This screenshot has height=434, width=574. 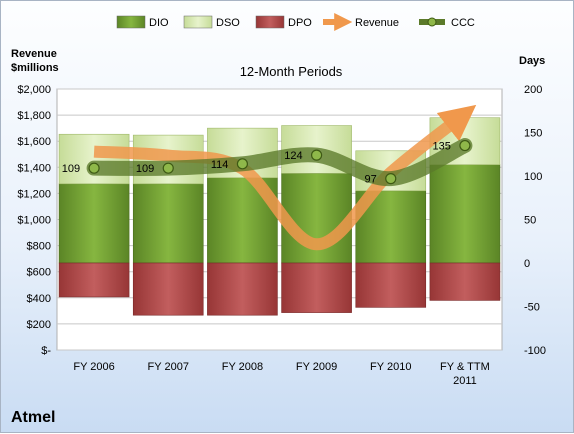 What do you see at coordinates (465, 381) in the screenshot?
I see `category-label: 2011` at bounding box center [465, 381].